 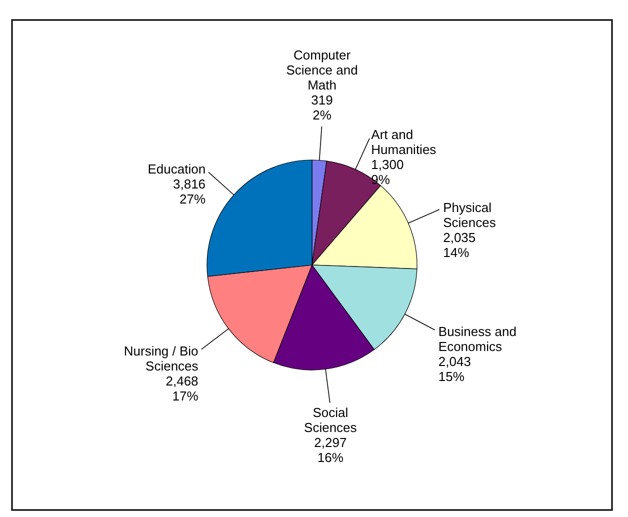 What do you see at coordinates (469, 215) in the screenshot?
I see `slice-label: Physical Sciences` at bounding box center [469, 215].